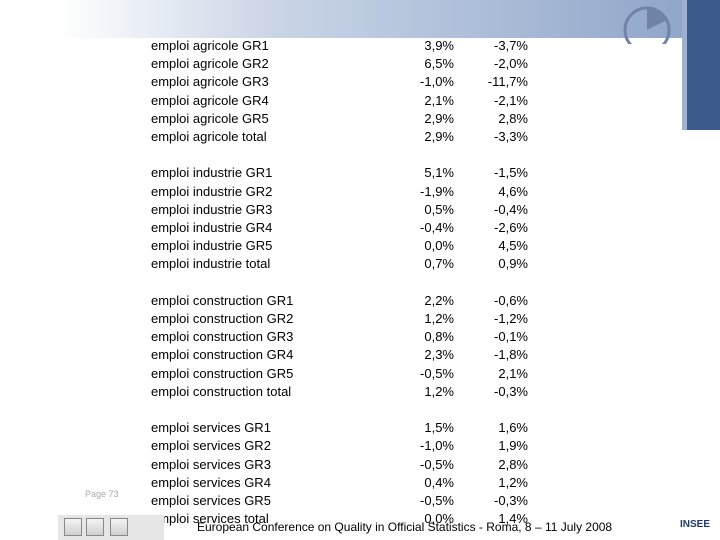 Image resolution: width=720 pixels, height=540 pixels. I want to click on row-label: emploi construction GR2, so click(222, 318).